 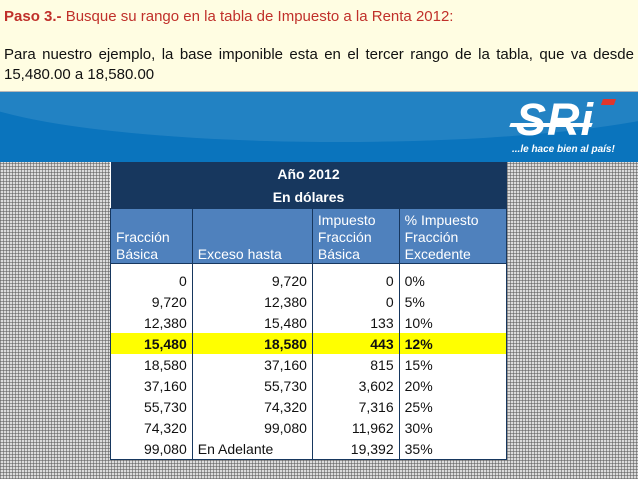 What do you see at coordinates (437, 254) in the screenshot?
I see `header-line: Excedente` at bounding box center [437, 254].